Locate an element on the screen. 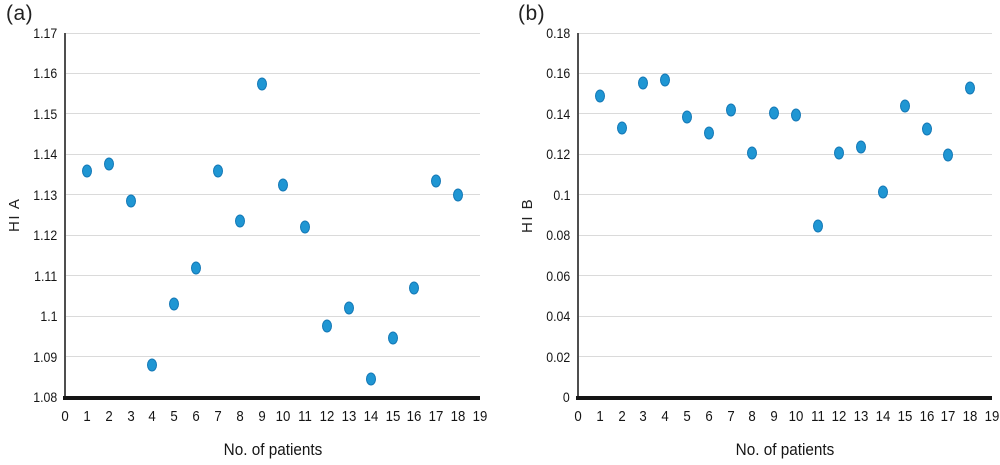 This screenshot has width=1000, height=465. y-axis-line-a is located at coordinates (65, 216).